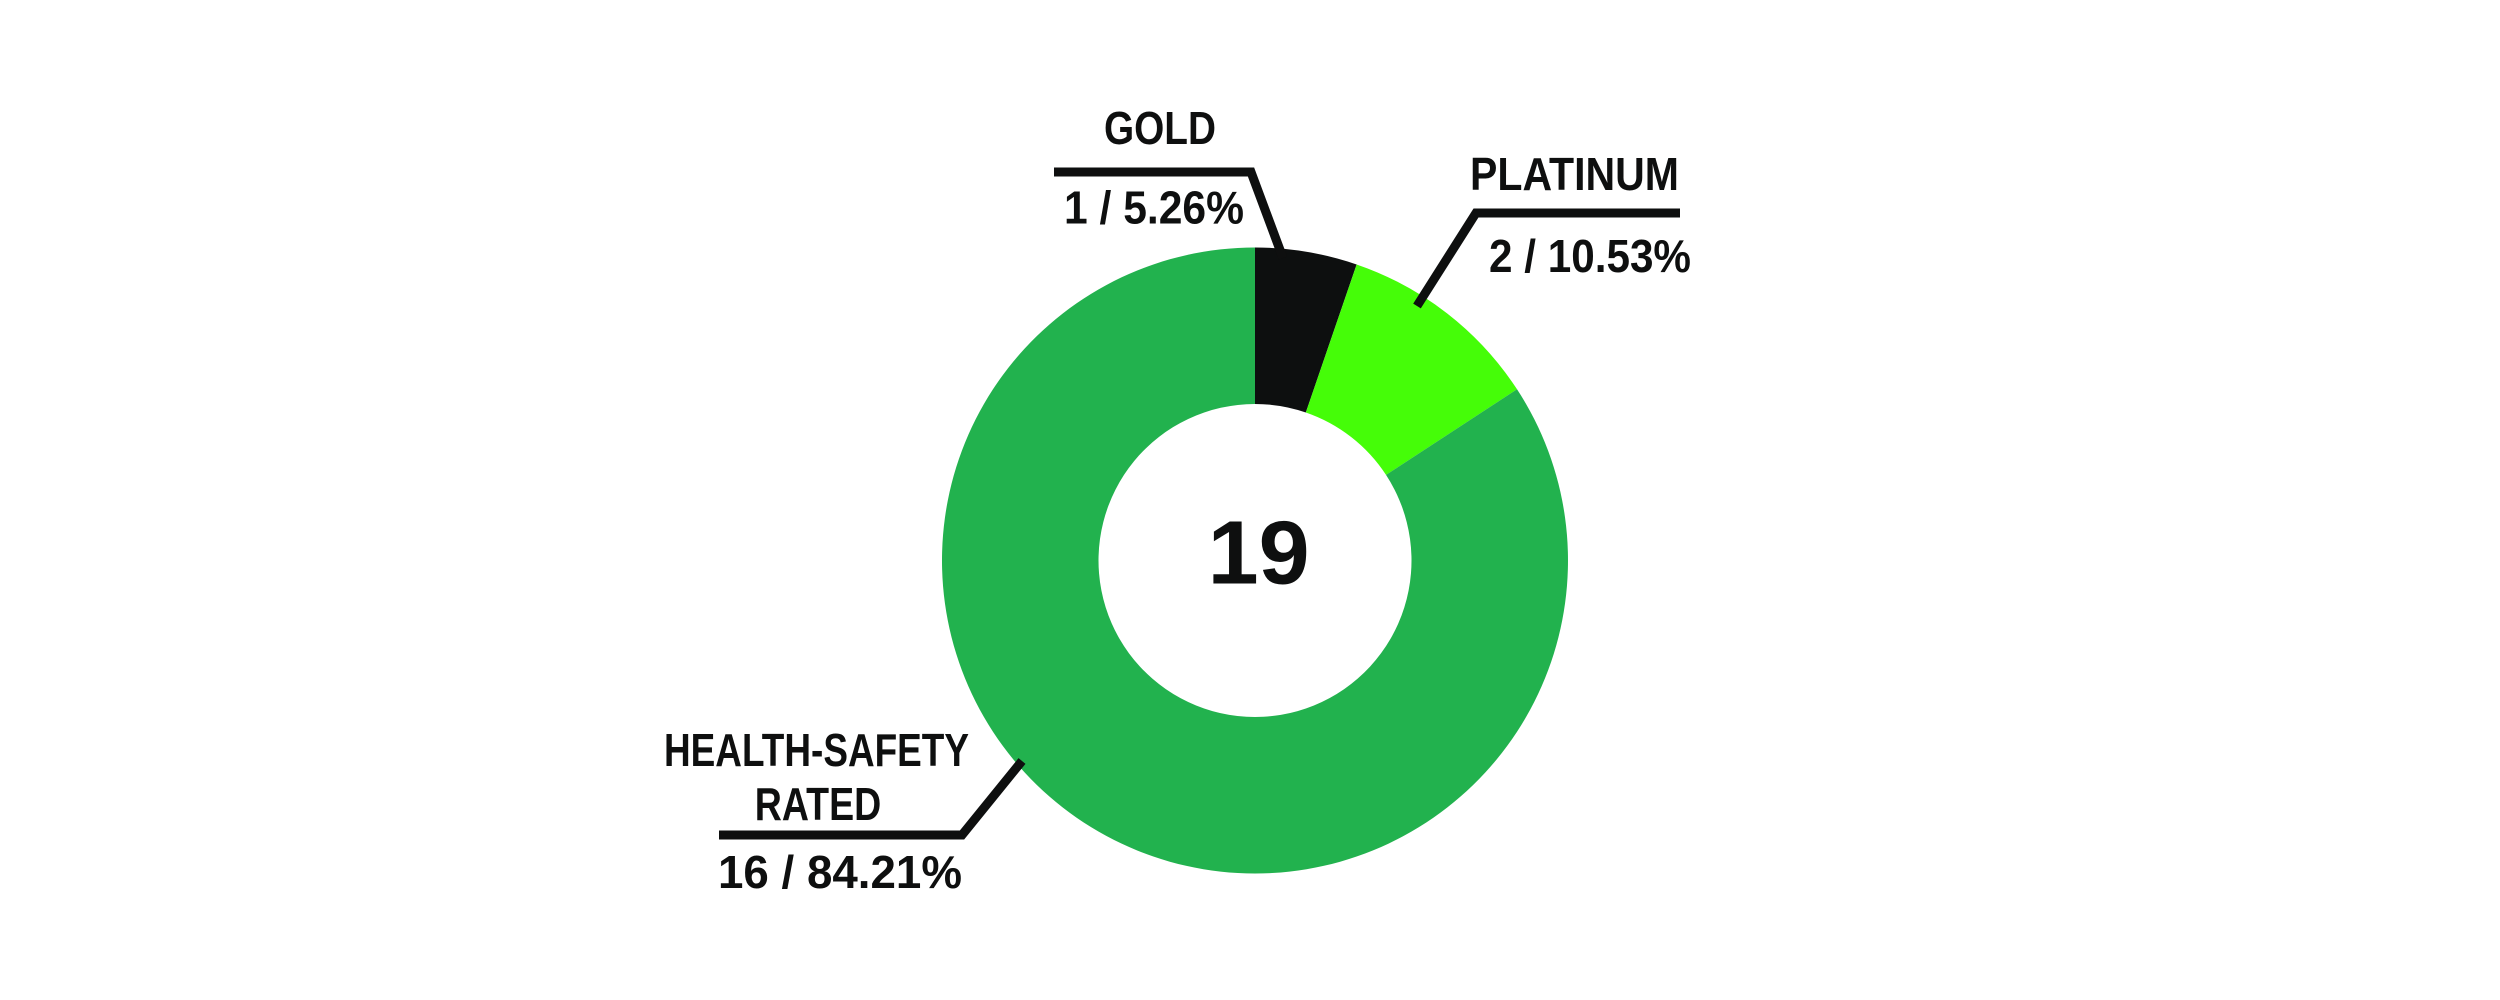 The width and height of the screenshot is (2500, 1000). I want to click on svg-text: PLATINUM, so click(1574, 174).